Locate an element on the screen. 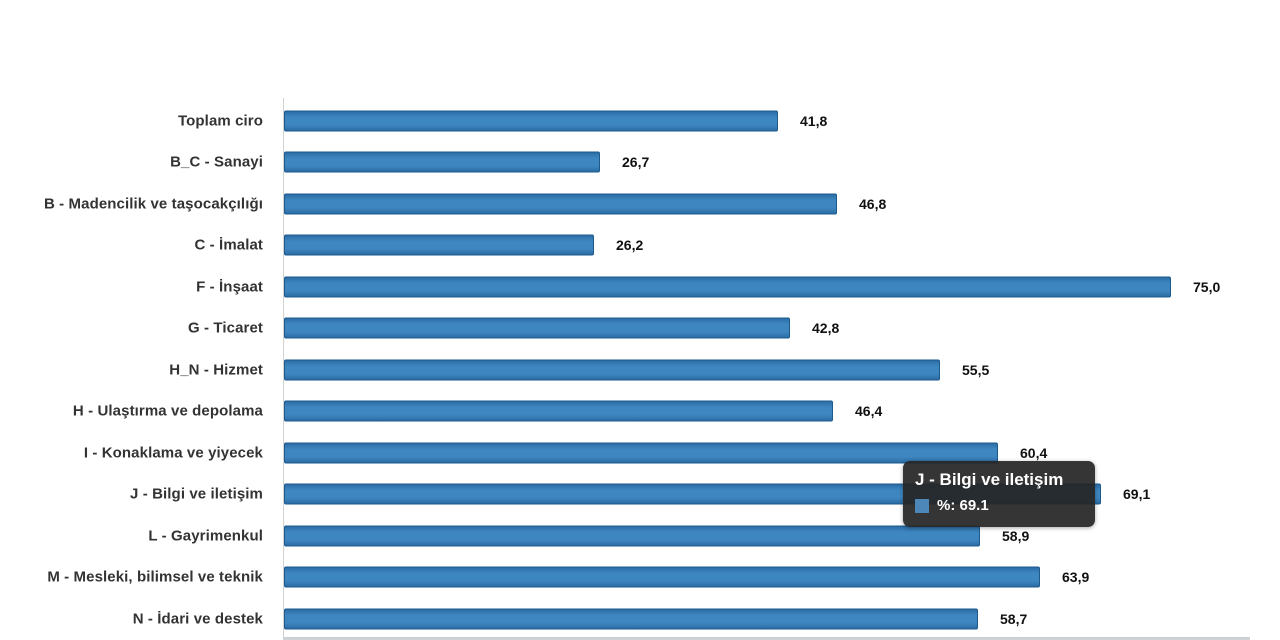  bar-row: Toplam ciro 41,8 is located at coordinates (640, 121).